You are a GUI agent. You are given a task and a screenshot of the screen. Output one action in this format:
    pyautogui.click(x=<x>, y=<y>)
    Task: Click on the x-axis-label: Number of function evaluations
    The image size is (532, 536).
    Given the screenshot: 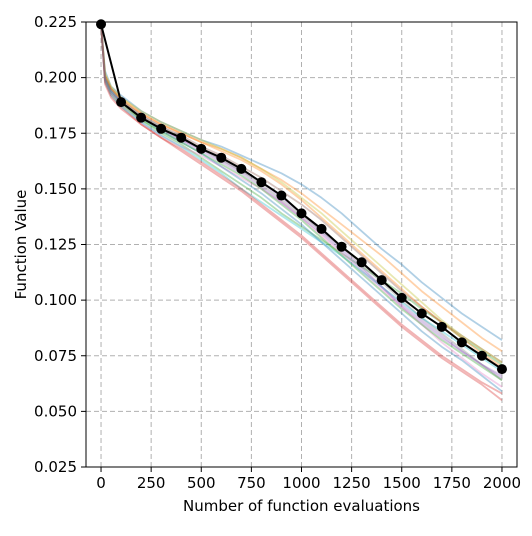 What is the action you would take?
    pyautogui.click(x=301, y=506)
    